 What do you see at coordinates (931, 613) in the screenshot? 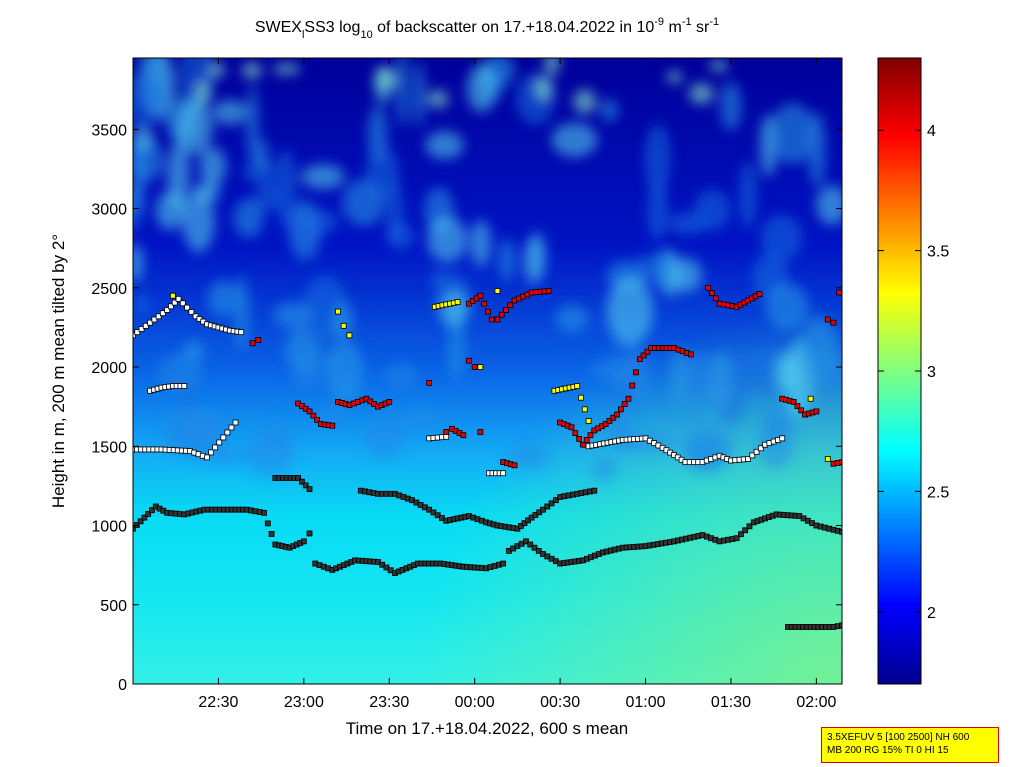
I see `colorbar-tick-label: 2` at bounding box center [931, 613].